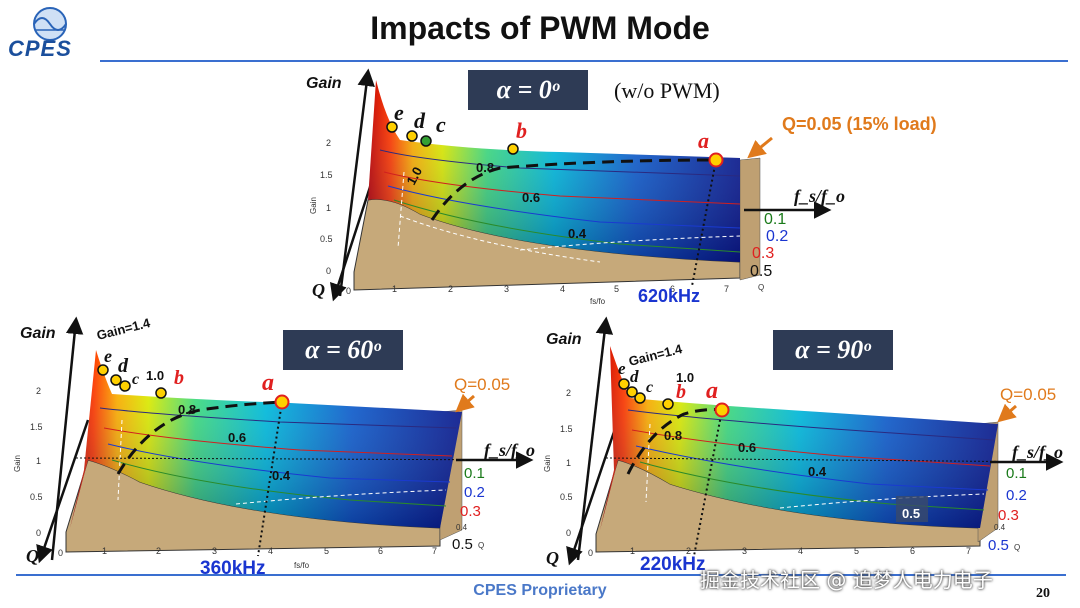 This screenshot has width=1080, height=608. What do you see at coordinates (859, 124) in the screenshot?
I see `q-annotation: Q=0.05 (15% load)` at bounding box center [859, 124].